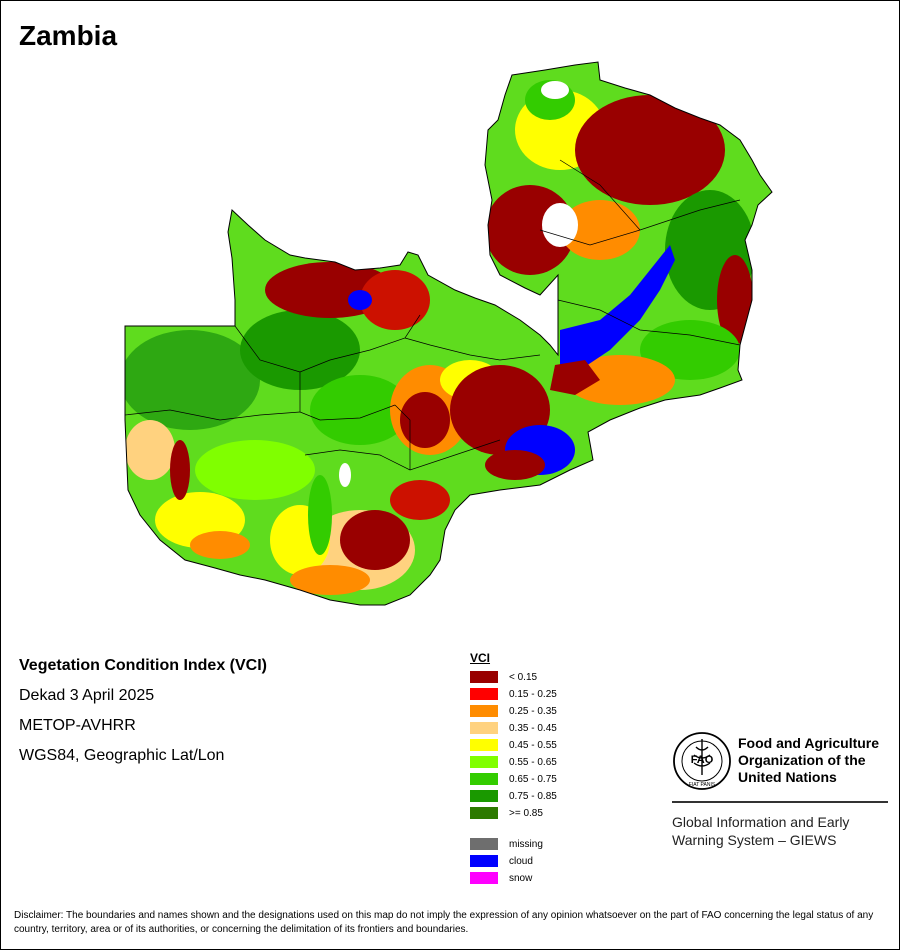 The height and width of the screenshot is (950, 900). I want to click on legend-other-row: snow, so click(501, 878).